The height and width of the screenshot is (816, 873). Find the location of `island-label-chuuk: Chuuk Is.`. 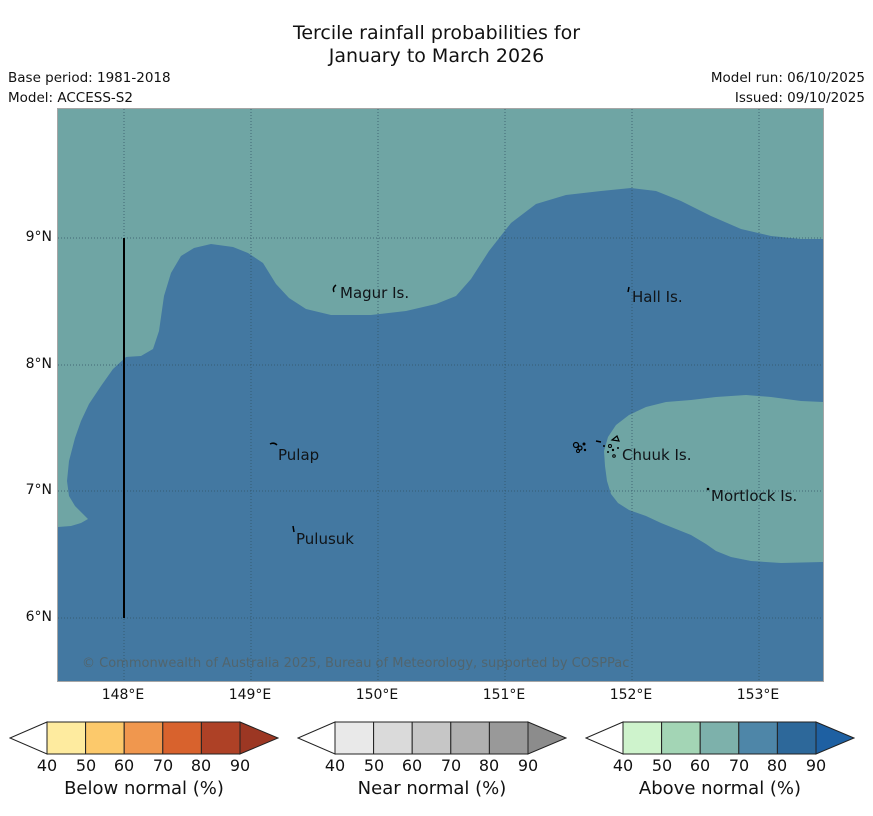

island-label-chuuk: Chuuk Is. is located at coordinates (657, 455).